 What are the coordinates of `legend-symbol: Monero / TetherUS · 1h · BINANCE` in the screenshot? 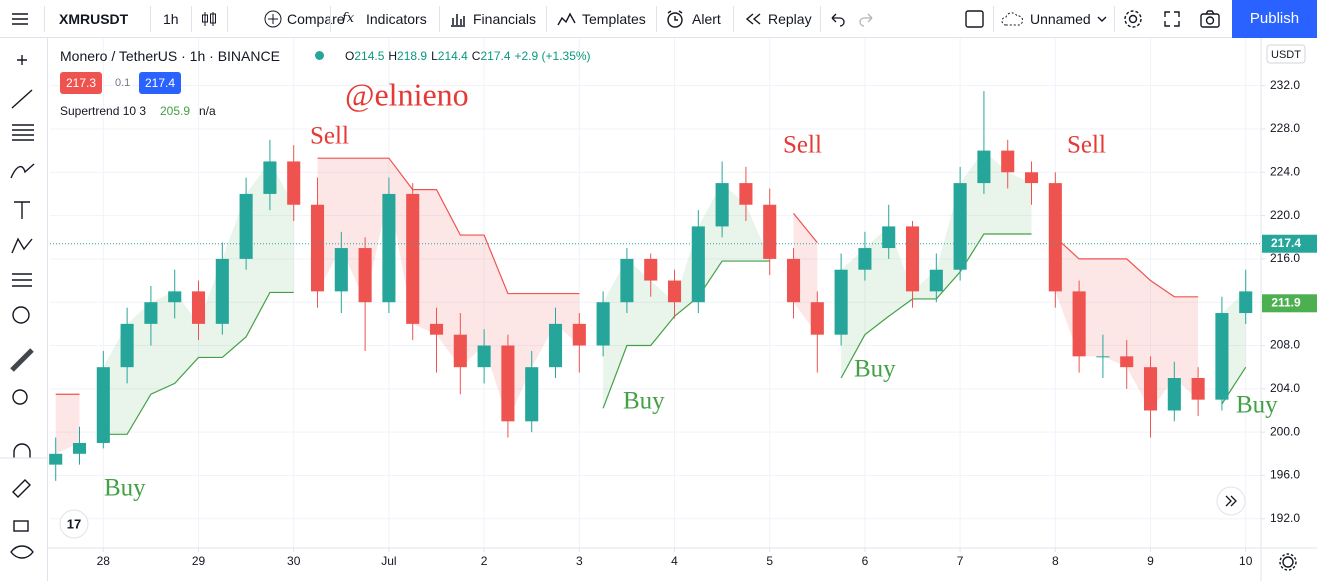 It's located at (170, 56).